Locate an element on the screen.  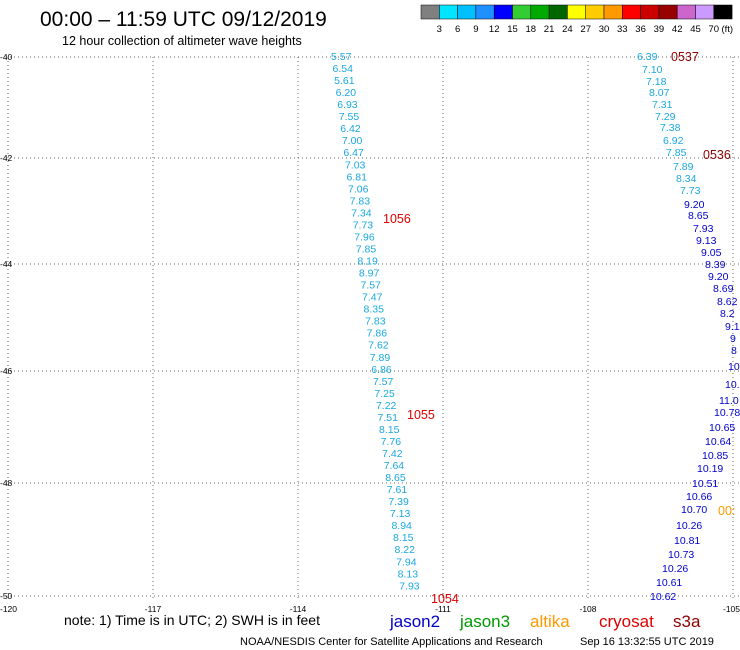
map-title: 00:00 – 11:59 UTC 09/12/2019 is located at coordinates (183, 19).